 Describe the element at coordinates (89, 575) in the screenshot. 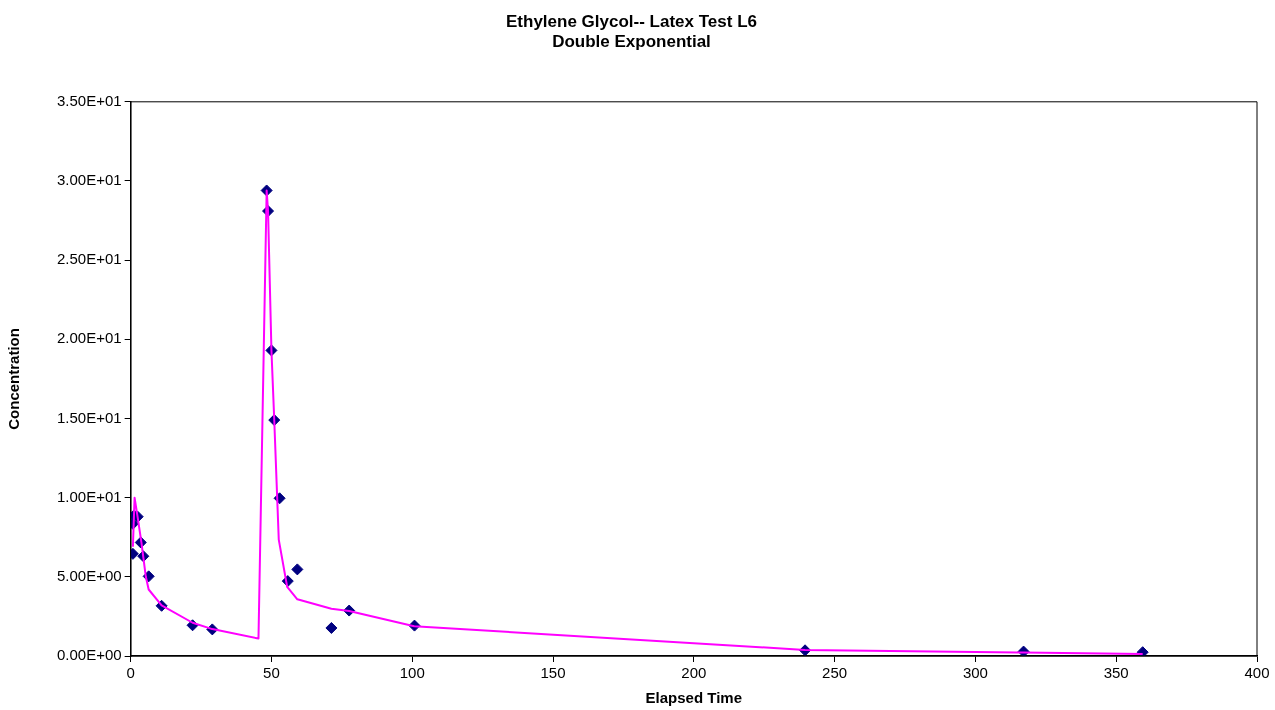

I see `y-tick-label: 5.00E+00` at that location.